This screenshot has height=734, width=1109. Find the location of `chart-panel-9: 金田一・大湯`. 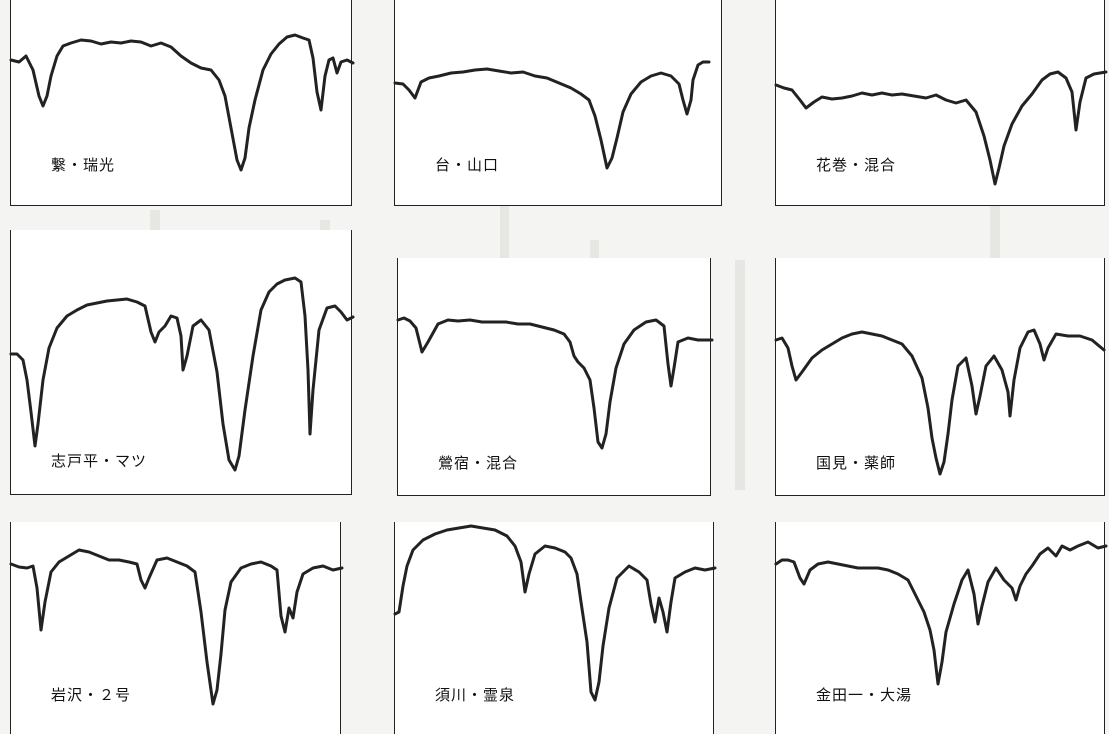

chart-panel-9: 金田一・大湯 is located at coordinates (940, 628).